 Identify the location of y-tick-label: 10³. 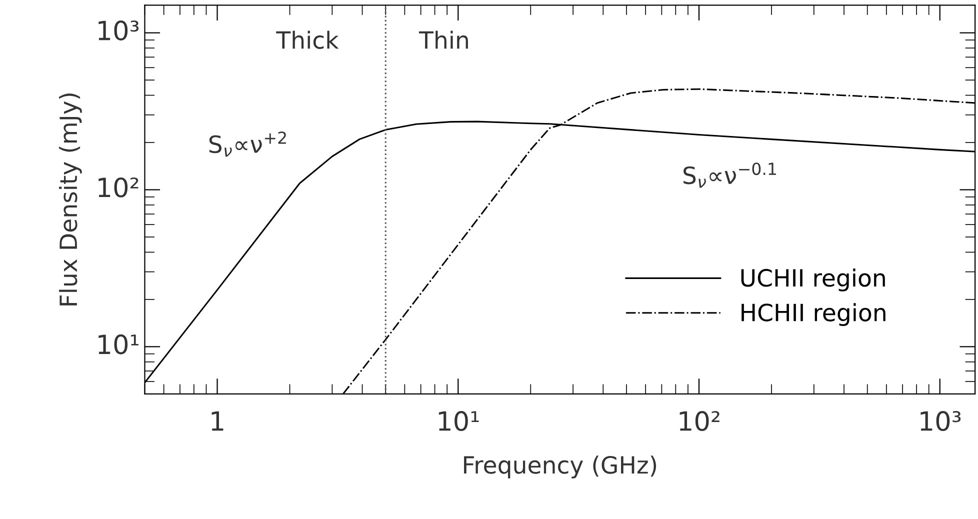
(118, 30).